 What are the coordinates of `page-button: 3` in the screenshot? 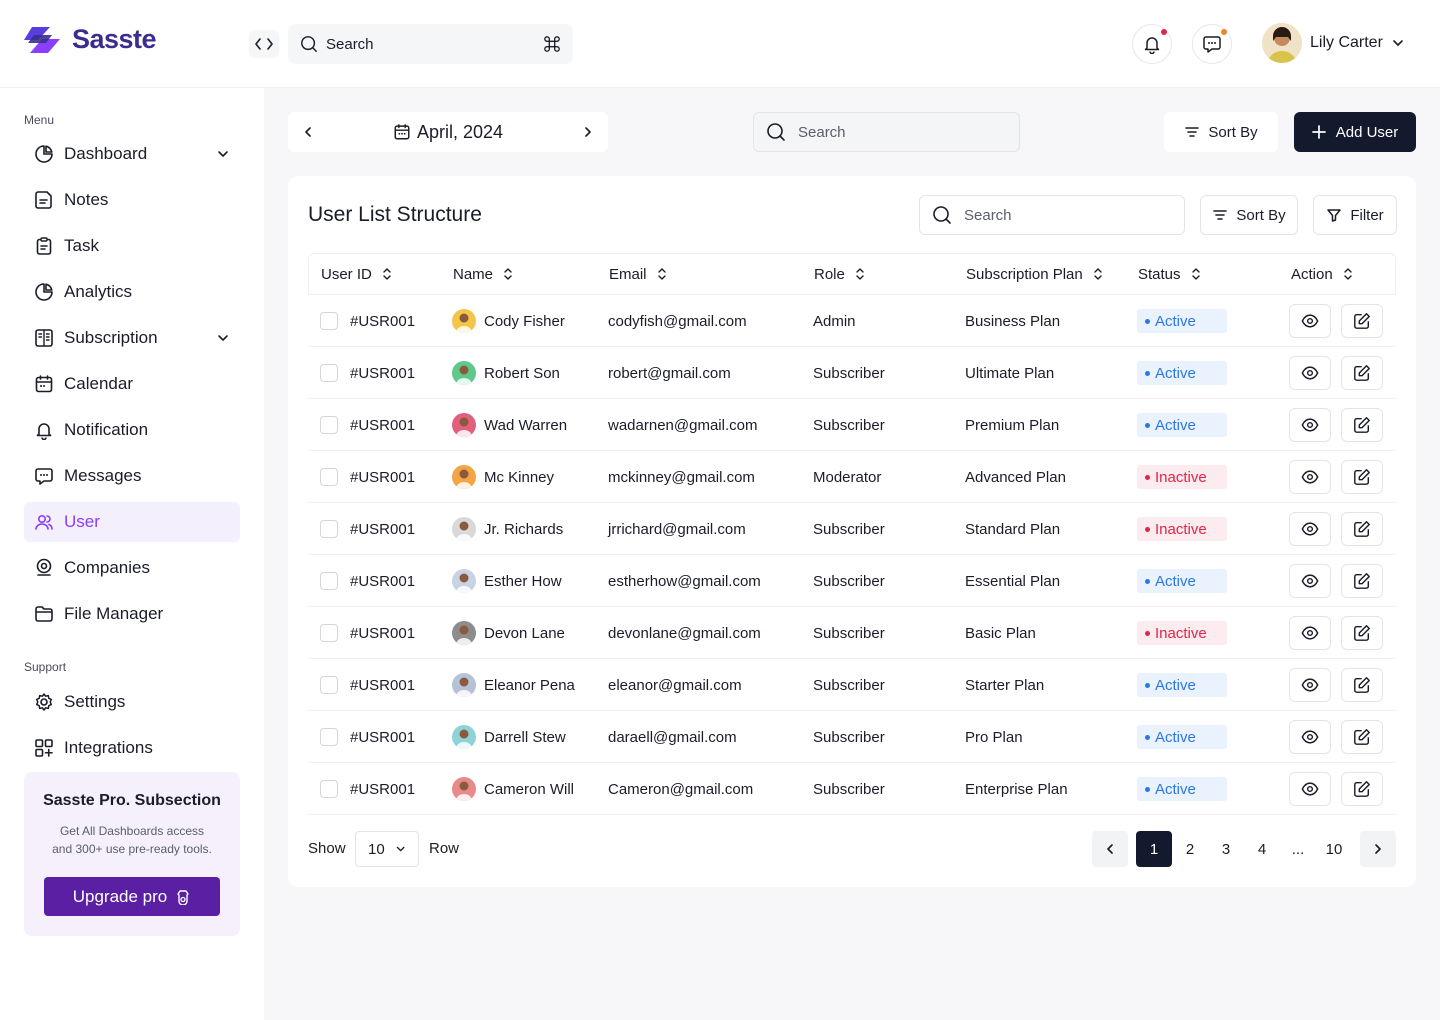 It's located at (1226, 849).